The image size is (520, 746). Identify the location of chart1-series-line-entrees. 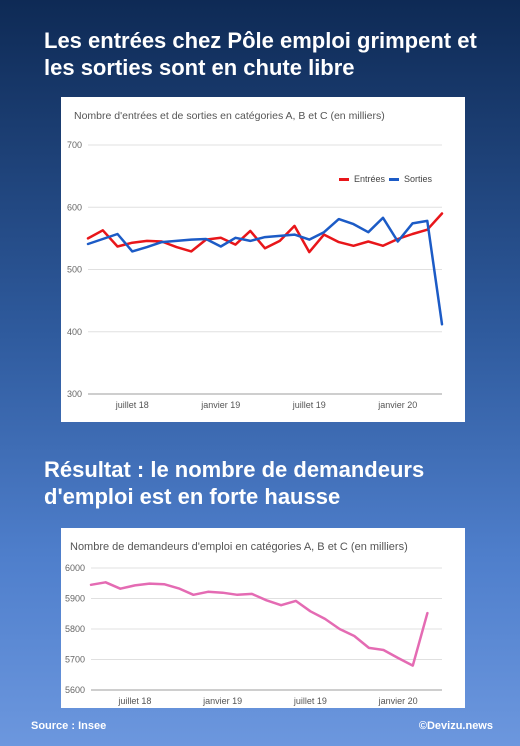
(265, 233).